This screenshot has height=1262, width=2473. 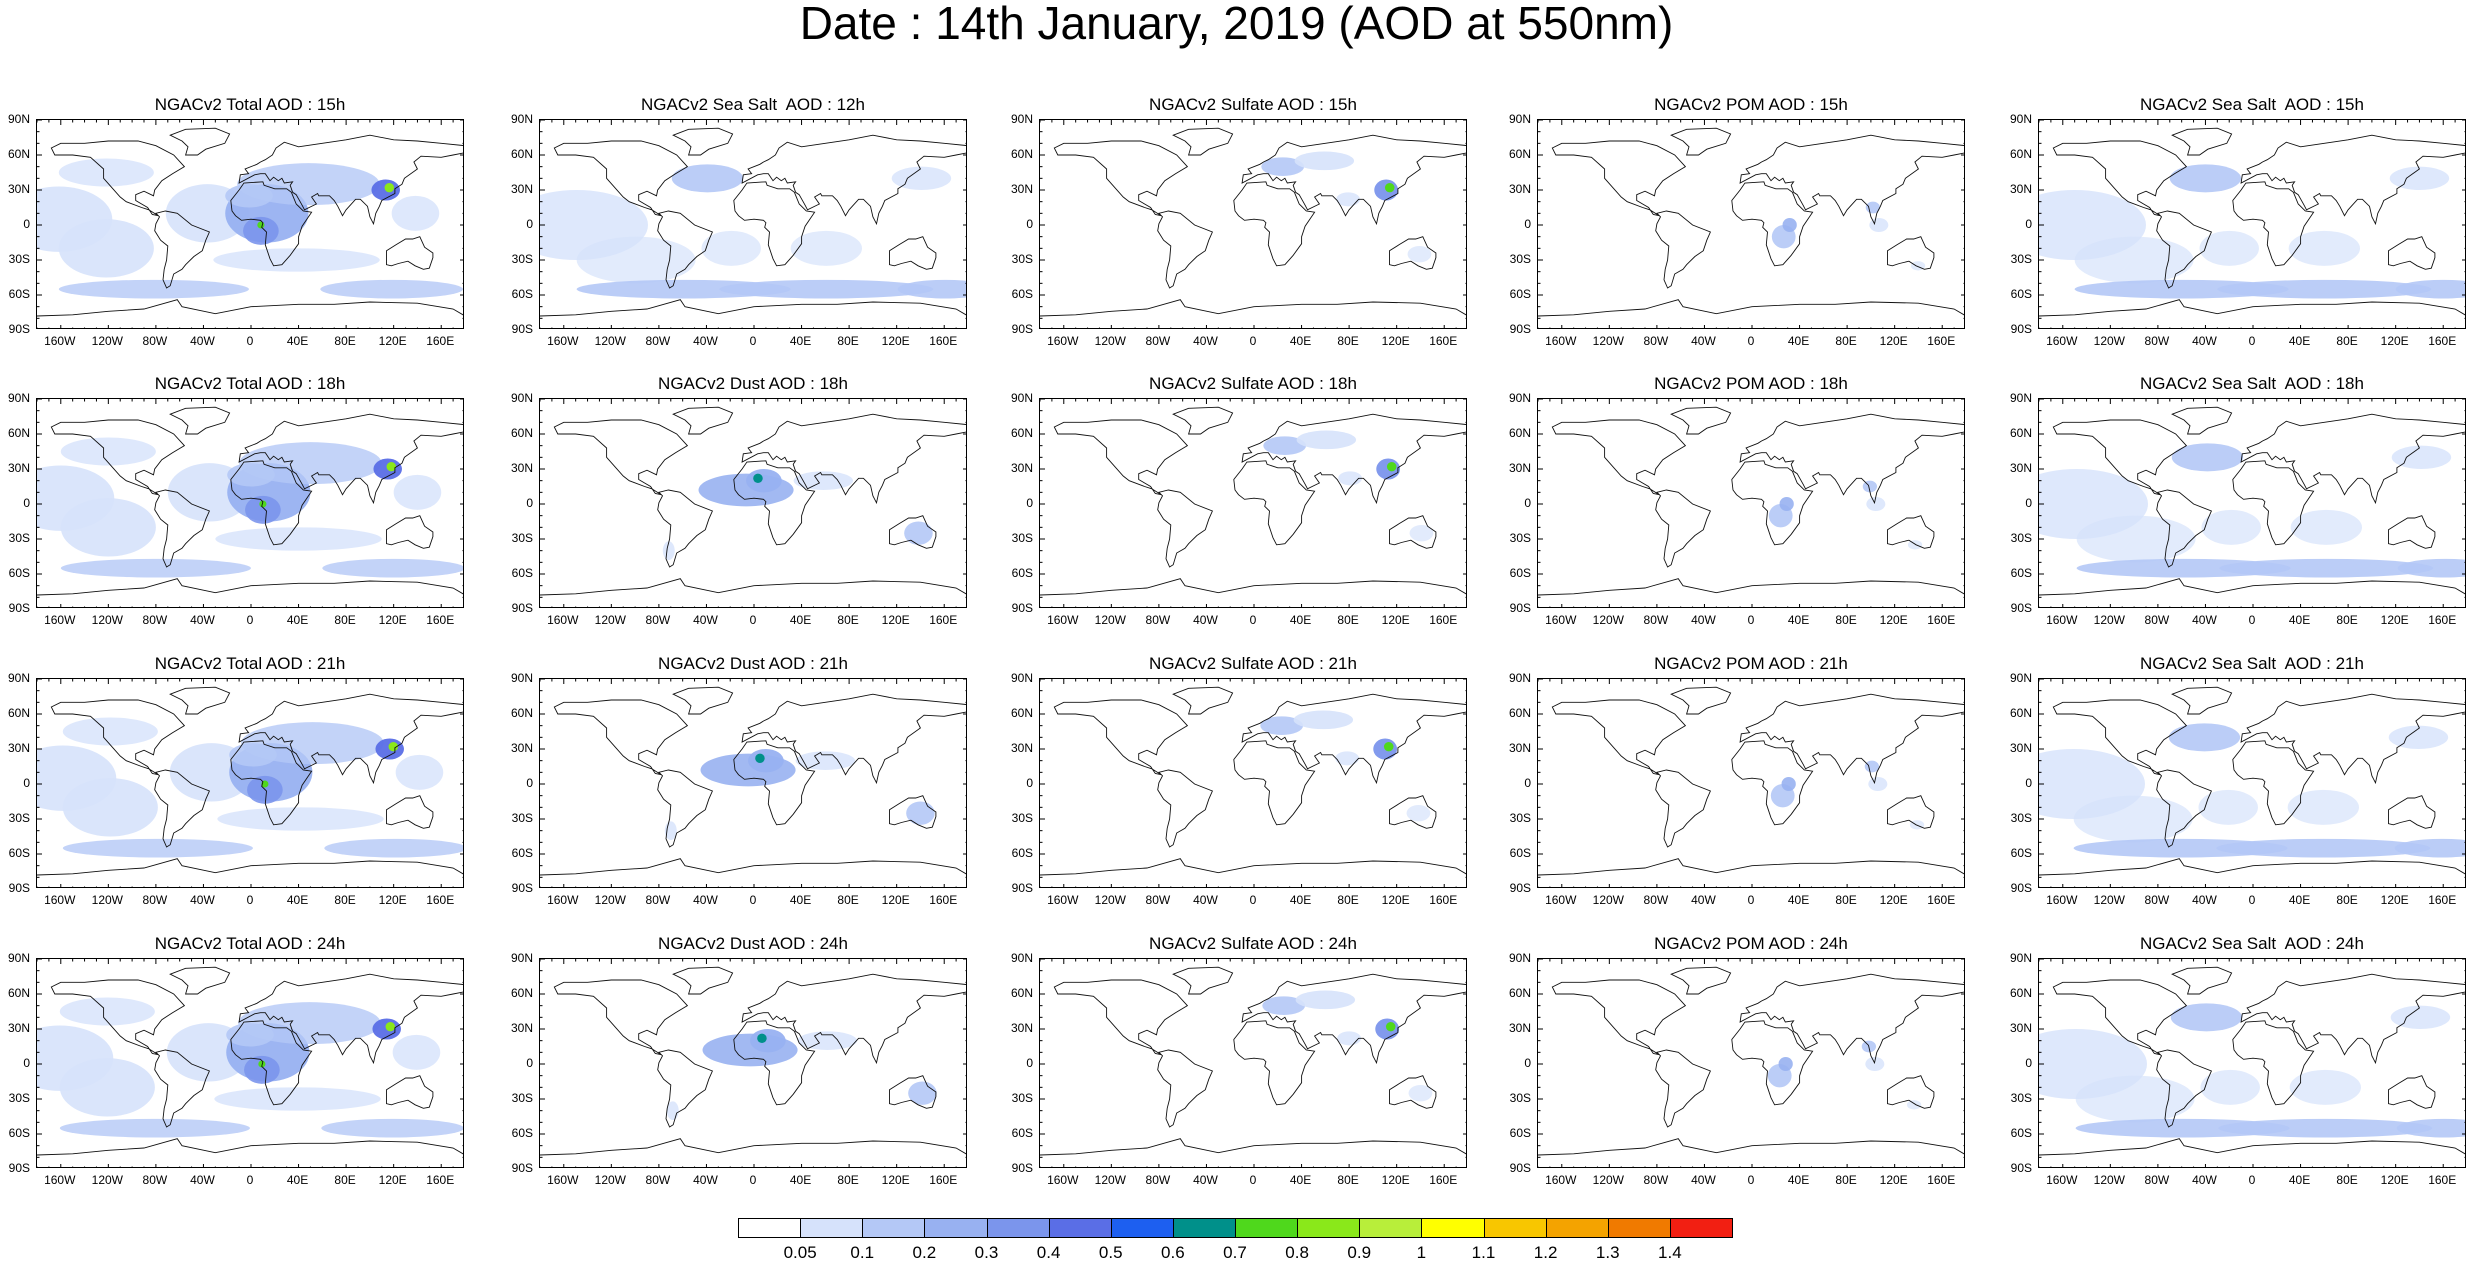 I want to click on panel-title: NGACv2 Sea Salt AOD : 21h, so click(x=2252, y=663).